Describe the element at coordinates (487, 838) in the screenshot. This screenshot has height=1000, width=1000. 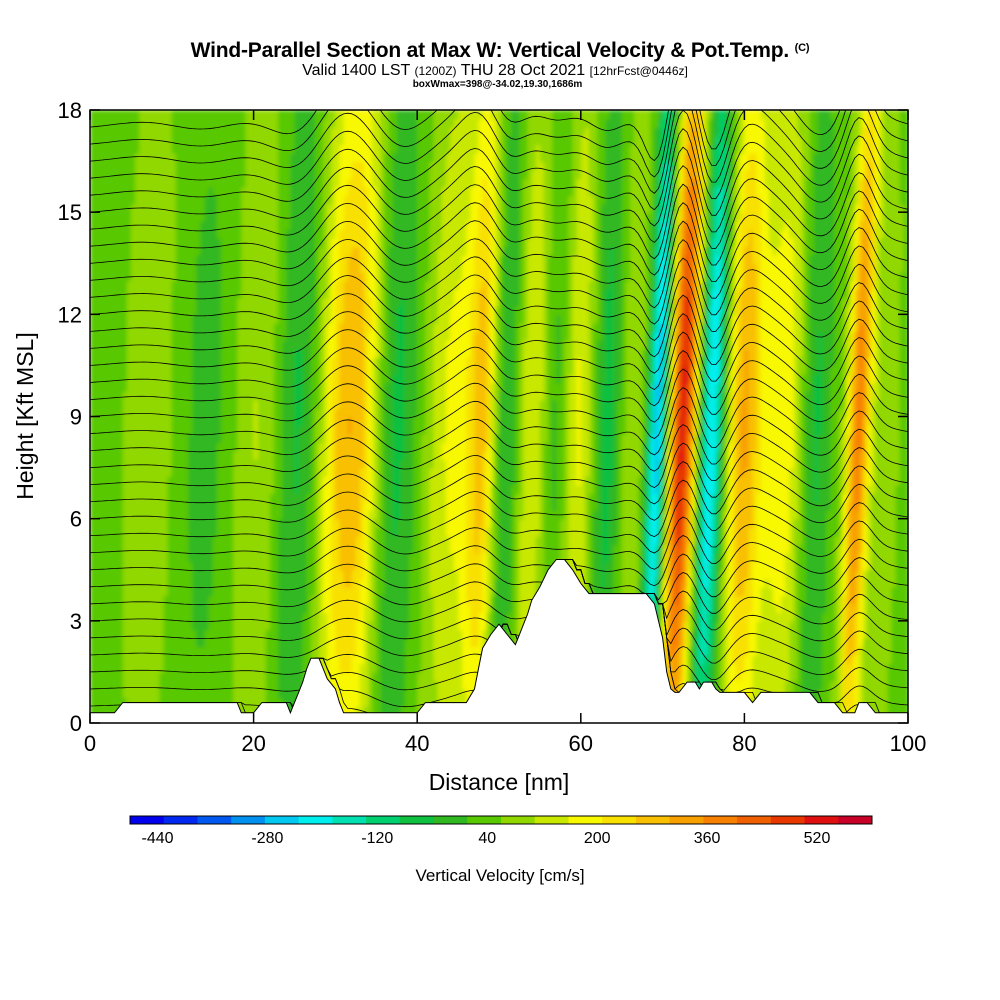
I see `colorbar-tick-label: 40` at that location.